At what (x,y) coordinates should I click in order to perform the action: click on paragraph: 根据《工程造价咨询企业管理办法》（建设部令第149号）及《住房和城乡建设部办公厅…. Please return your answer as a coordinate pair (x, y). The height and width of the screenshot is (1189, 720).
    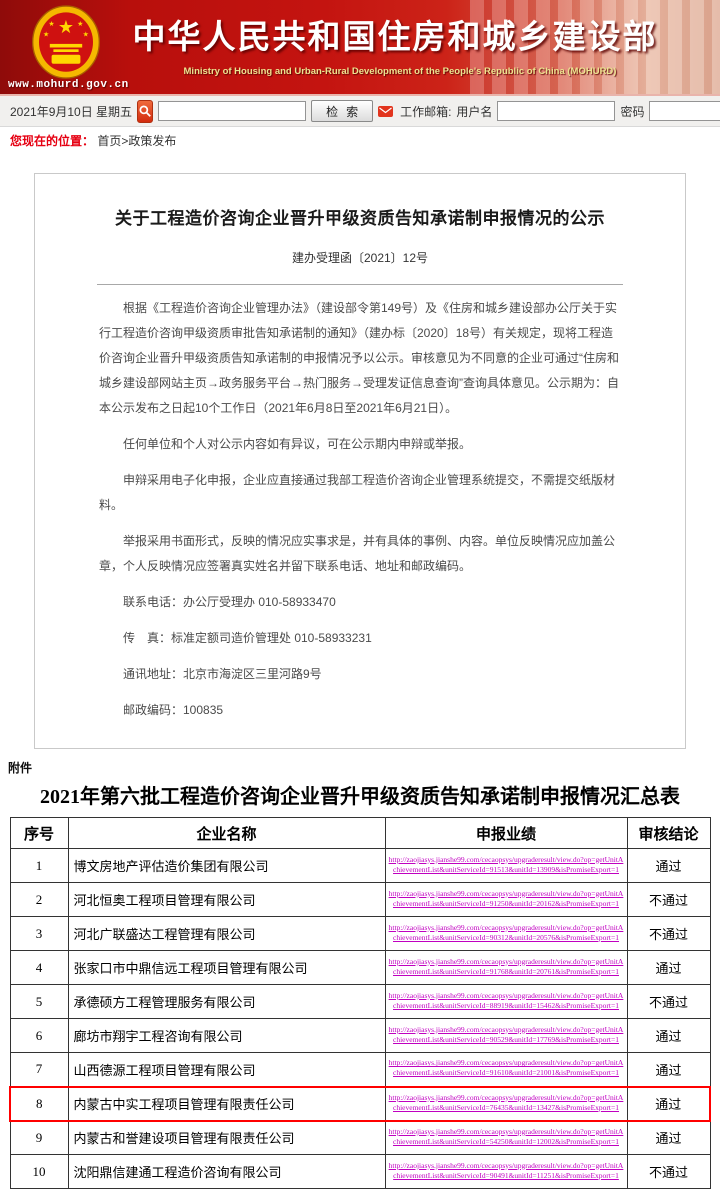
    Looking at the image, I should click on (359, 358).